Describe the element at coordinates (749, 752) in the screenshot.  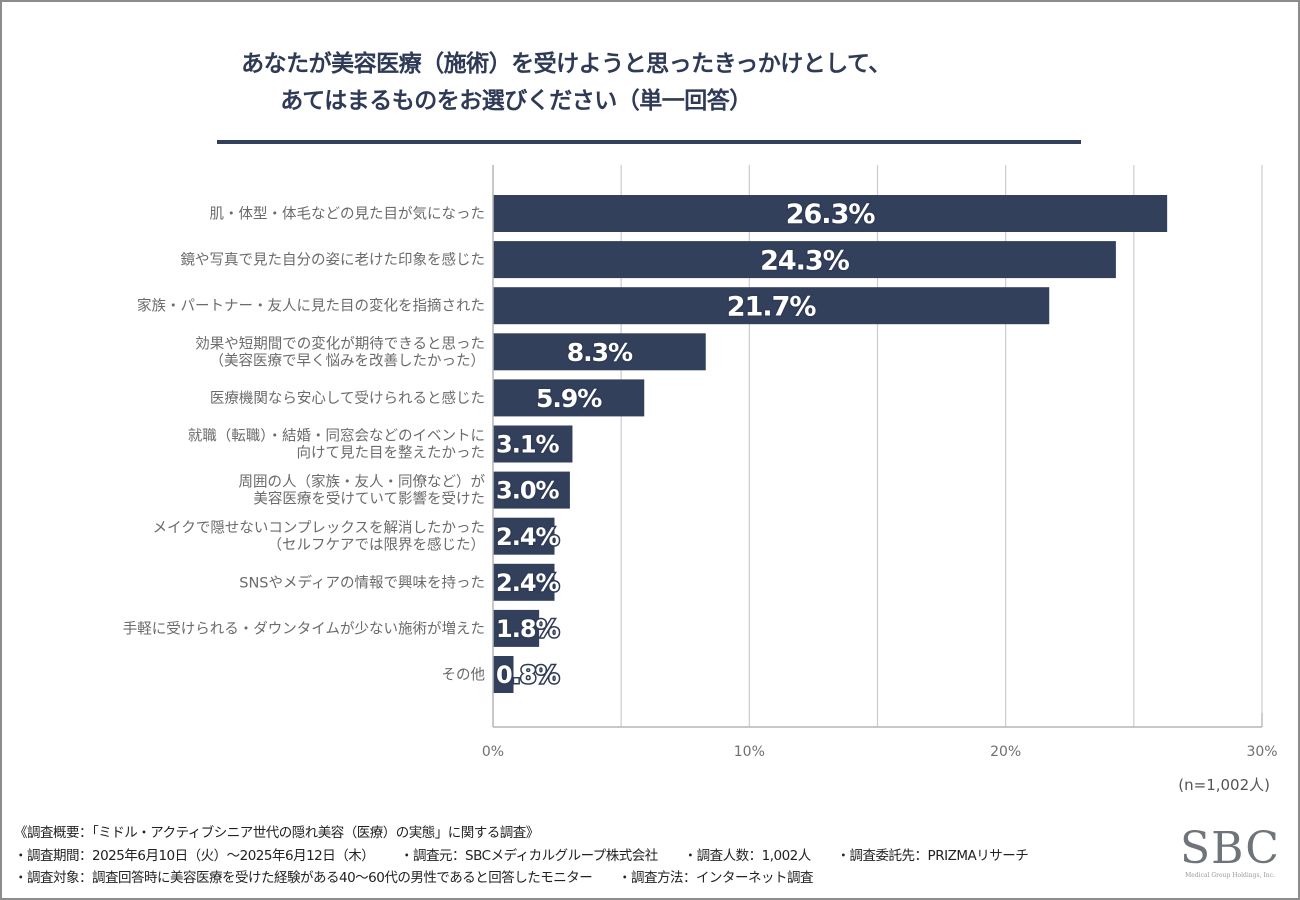
I see `x-tick-label: 10%` at that location.